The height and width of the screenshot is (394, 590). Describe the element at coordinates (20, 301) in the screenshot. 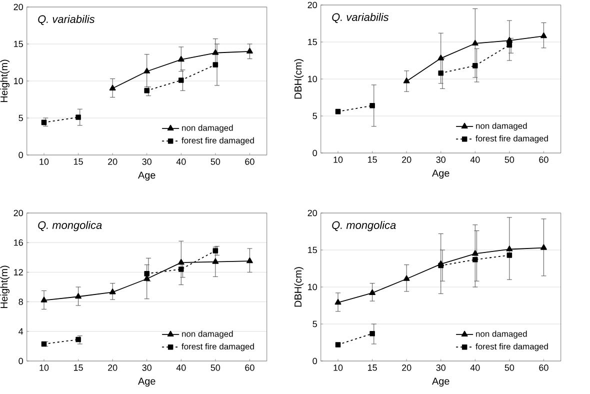

I see `y-tick-label: 8` at that location.